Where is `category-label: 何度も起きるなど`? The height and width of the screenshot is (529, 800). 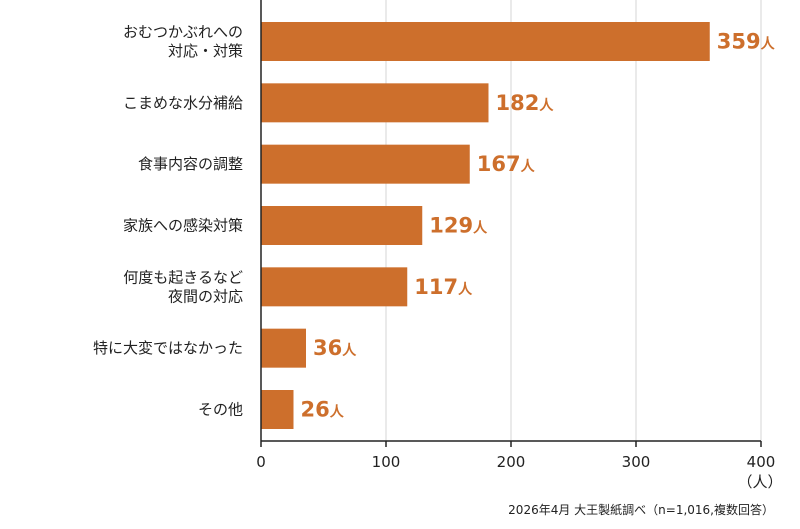
category-label: 何度も起きるなど is located at coordinates (183, 277).